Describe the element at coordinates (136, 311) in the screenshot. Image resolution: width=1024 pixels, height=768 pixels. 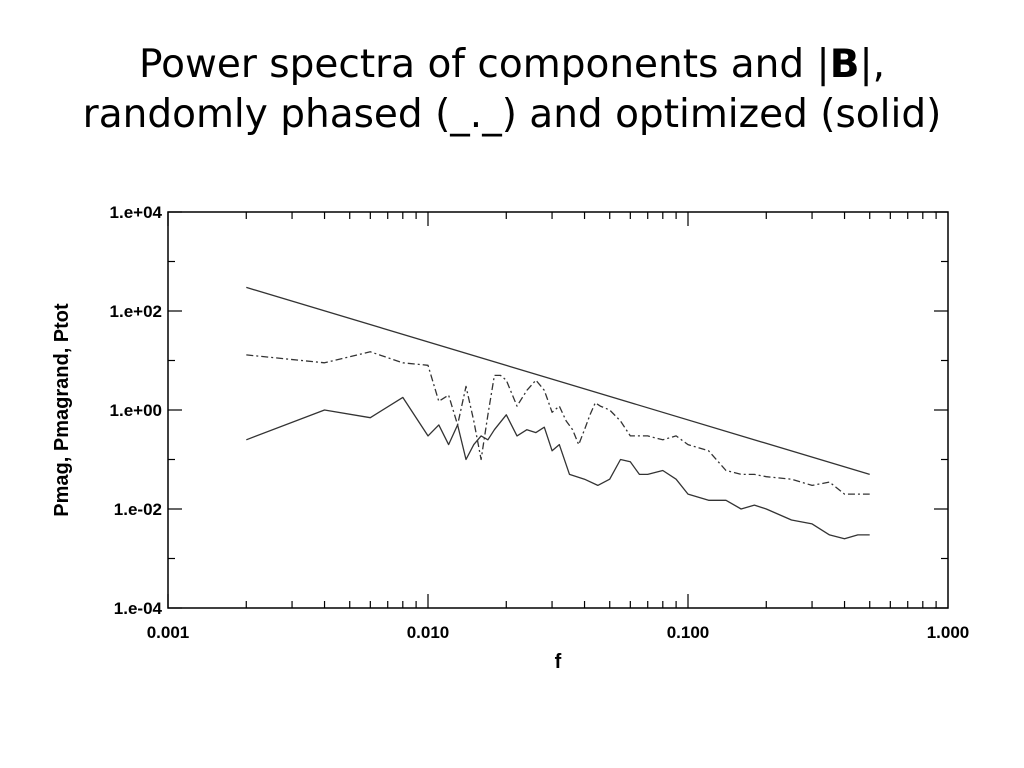
I see `y-tick-label: 1.e+02` at that location.